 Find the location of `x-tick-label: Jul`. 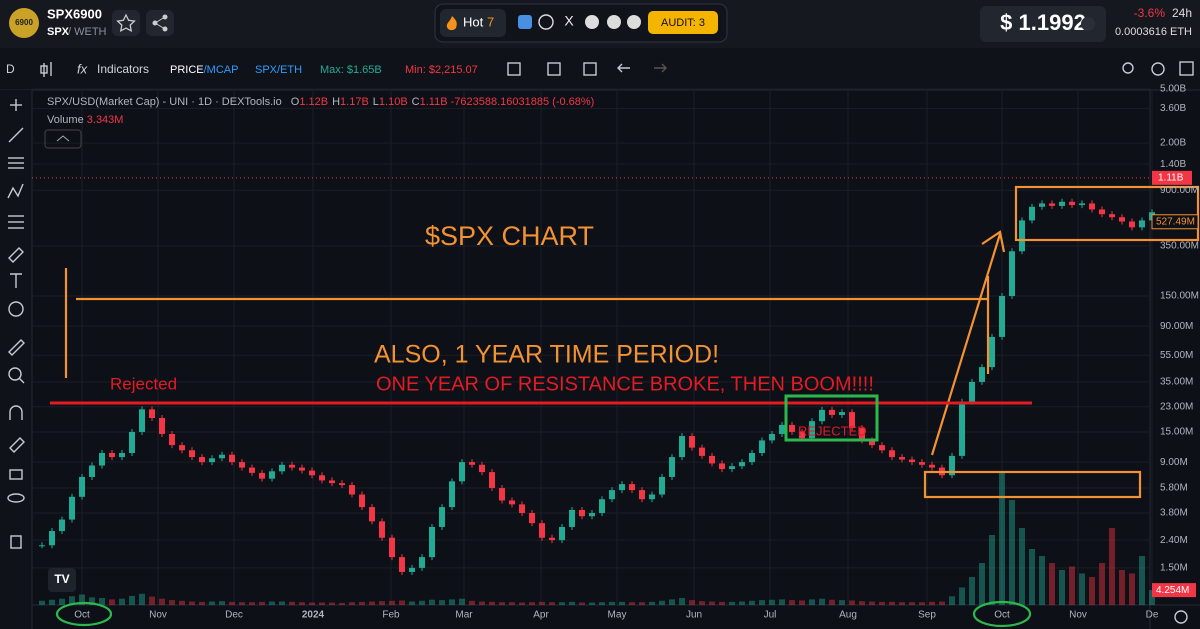

x-tick-label: Jul is located at coordinates (770, 615).